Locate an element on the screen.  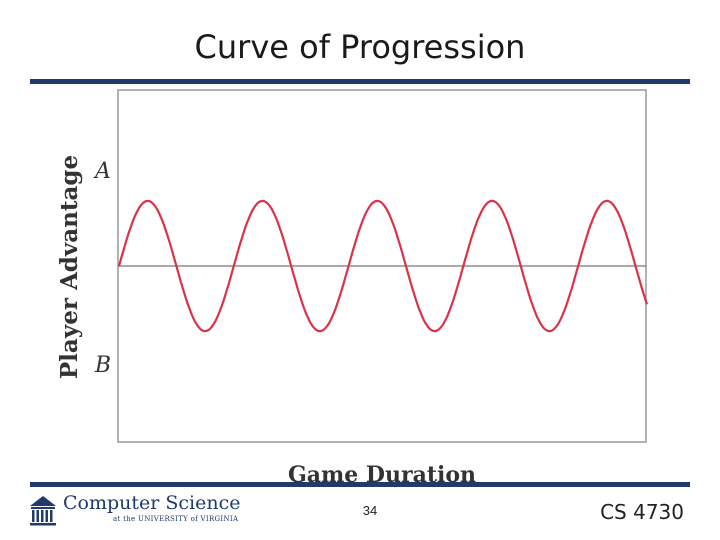
y-bottom-label: B is located at coordinates (102, 365).